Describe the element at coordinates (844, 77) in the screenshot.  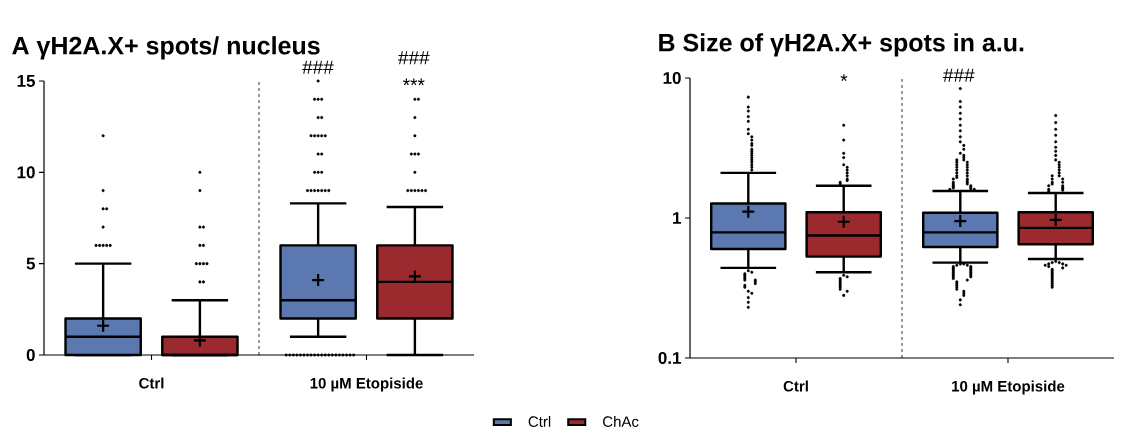
I see `annotation: *` at that location.